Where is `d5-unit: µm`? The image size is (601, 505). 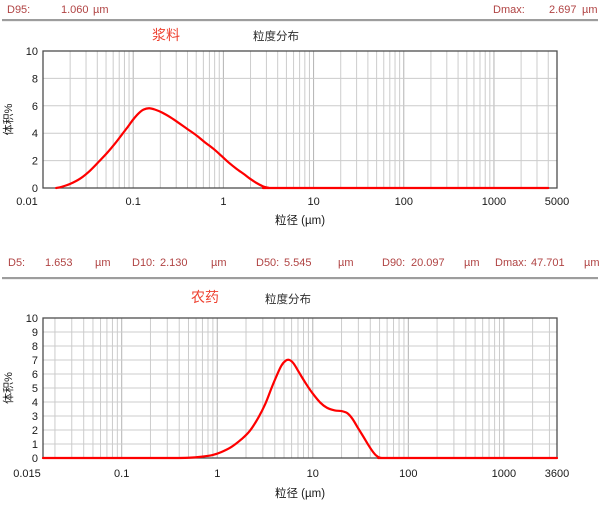 d5-unit: µm is located at coordinates (103, 263).